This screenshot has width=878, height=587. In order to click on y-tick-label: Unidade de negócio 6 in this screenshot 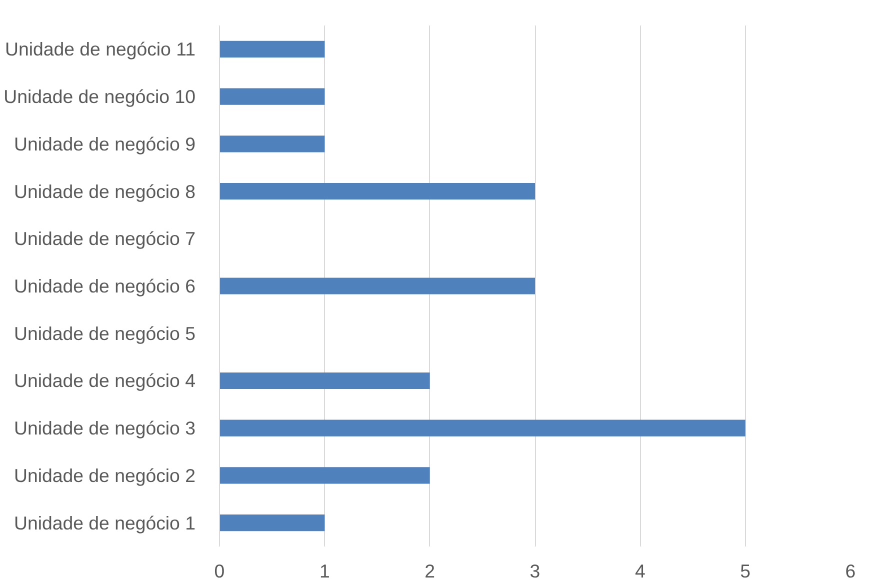, I will do `click(105, 286)`.